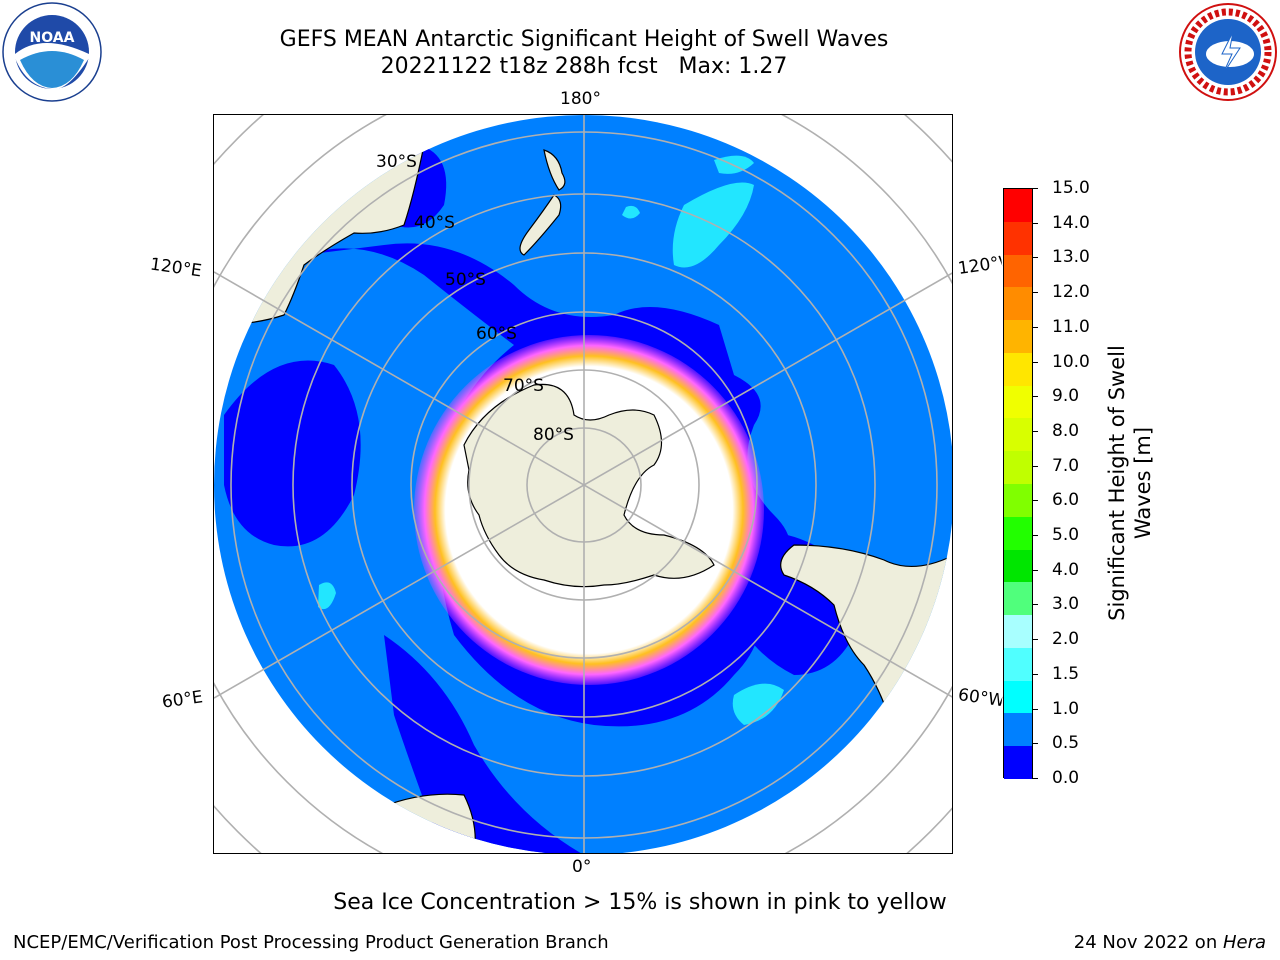 Image resolution: width=1280 pixels, height=960 pixels. I want to click on lon-label-right-upper: 120°W, so click(980, 266).